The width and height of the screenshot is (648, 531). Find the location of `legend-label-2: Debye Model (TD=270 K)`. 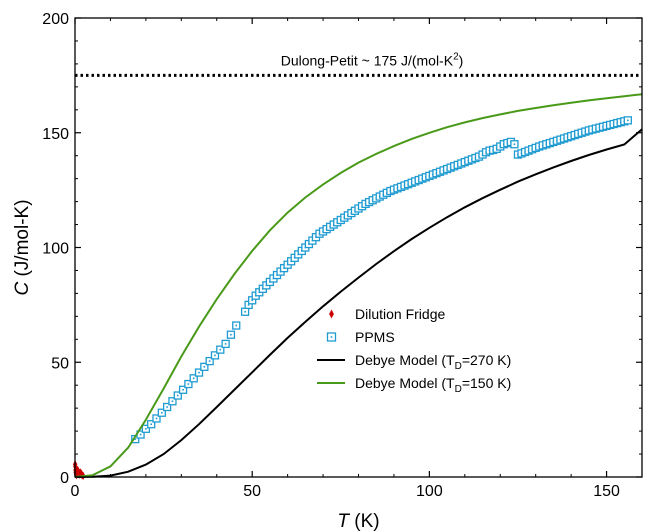

legend-label-2: Debye Model (TD=270 K) is located at coordinates (433, 362).